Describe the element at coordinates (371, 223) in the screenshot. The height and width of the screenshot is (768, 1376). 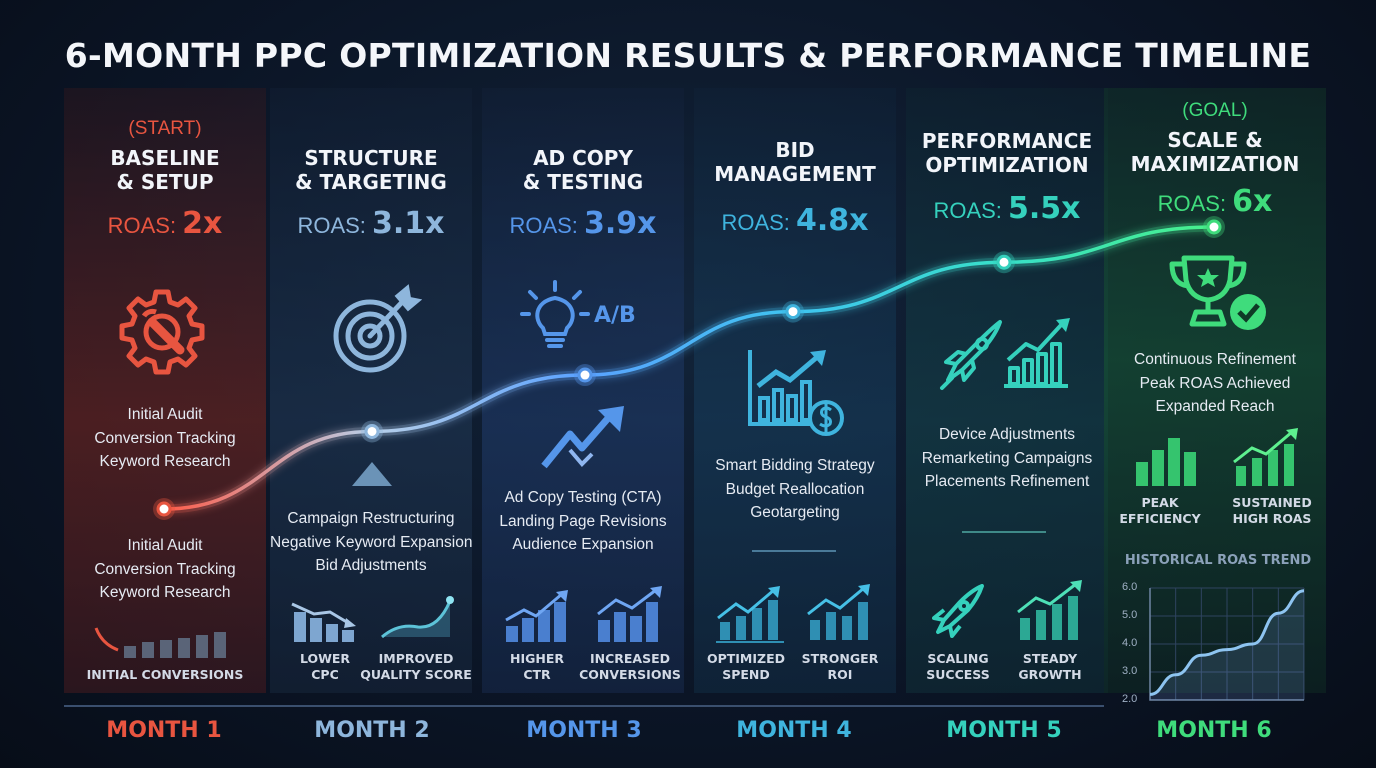
I see `month-2-roas: ROAS: 3.1x` at that location.